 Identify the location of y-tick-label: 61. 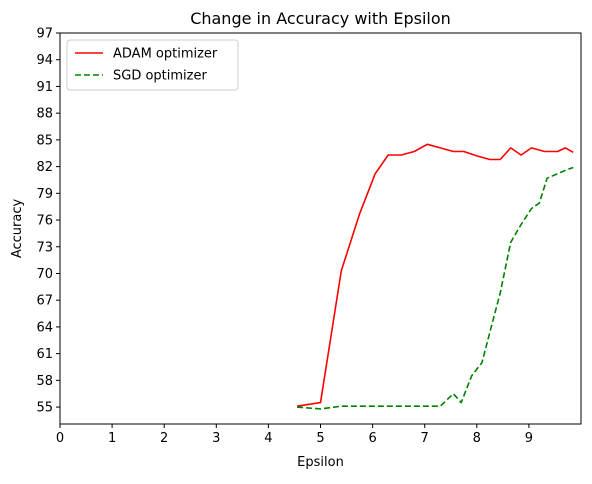
(44, 354).